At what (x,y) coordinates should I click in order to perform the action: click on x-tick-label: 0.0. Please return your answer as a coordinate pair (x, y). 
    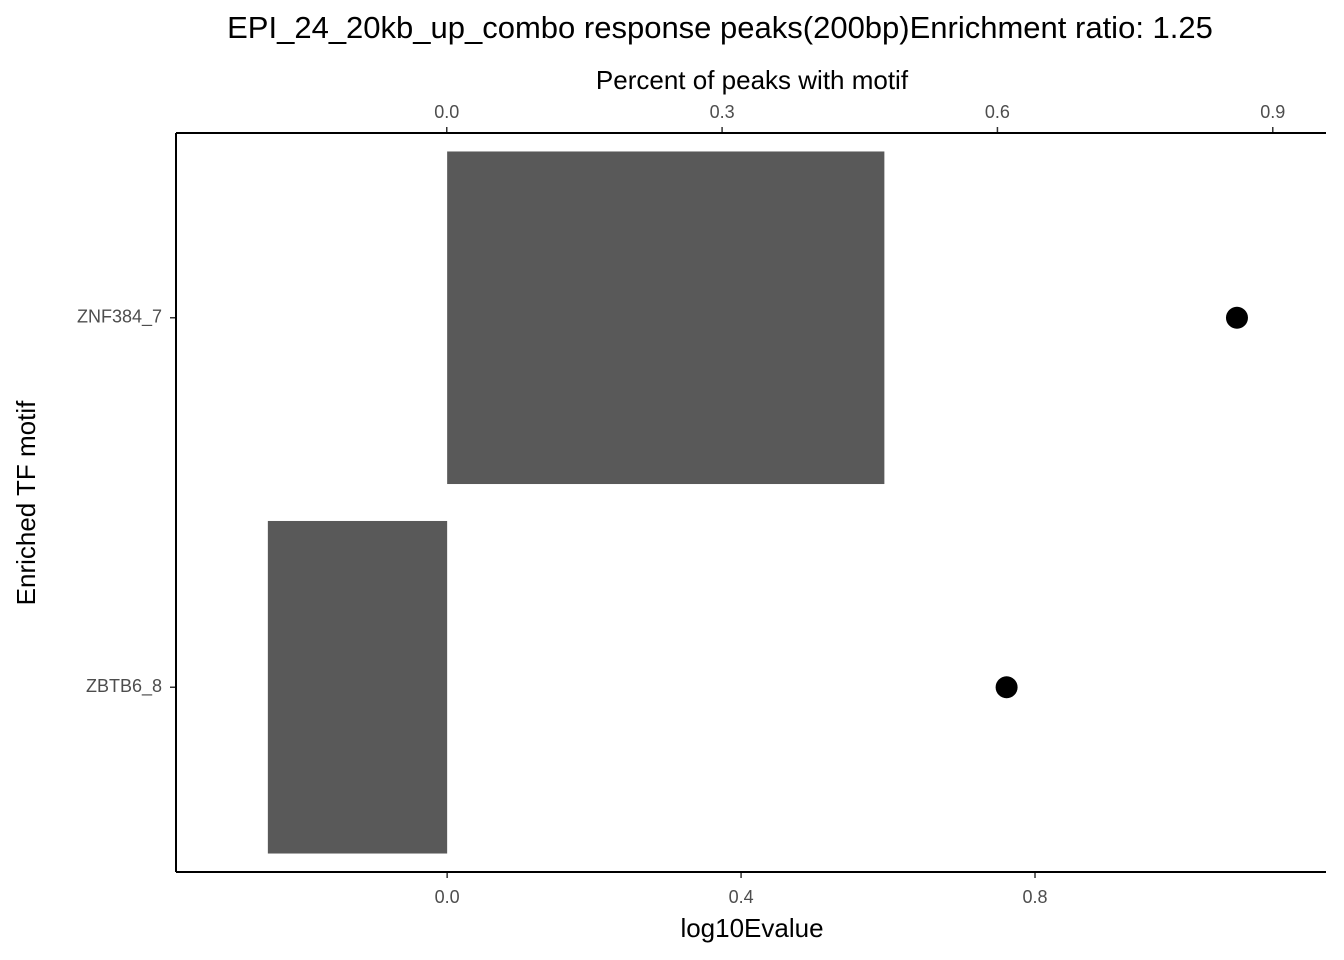
    Looking at the image, I should click on (447, 897).